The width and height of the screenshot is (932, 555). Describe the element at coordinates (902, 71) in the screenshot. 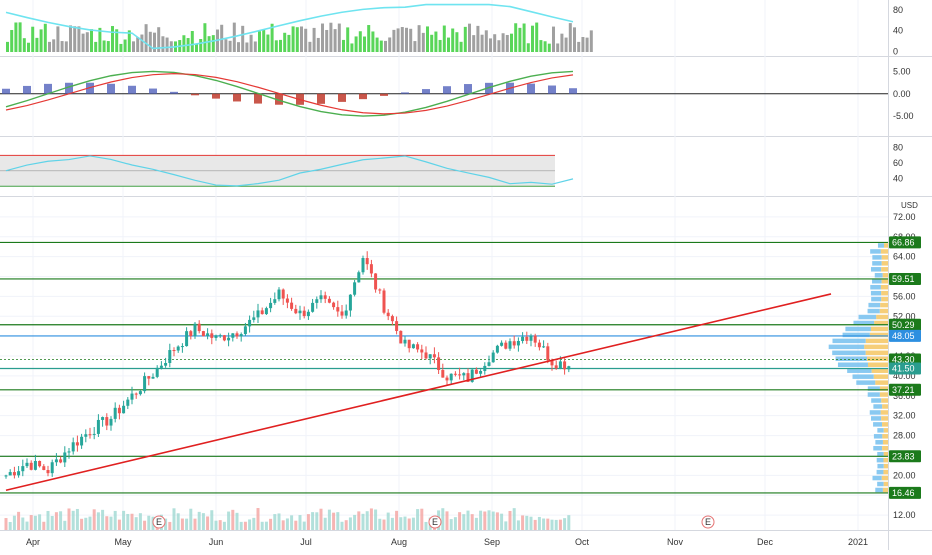

I see `indicator-tick-label: 5.00` at that location.